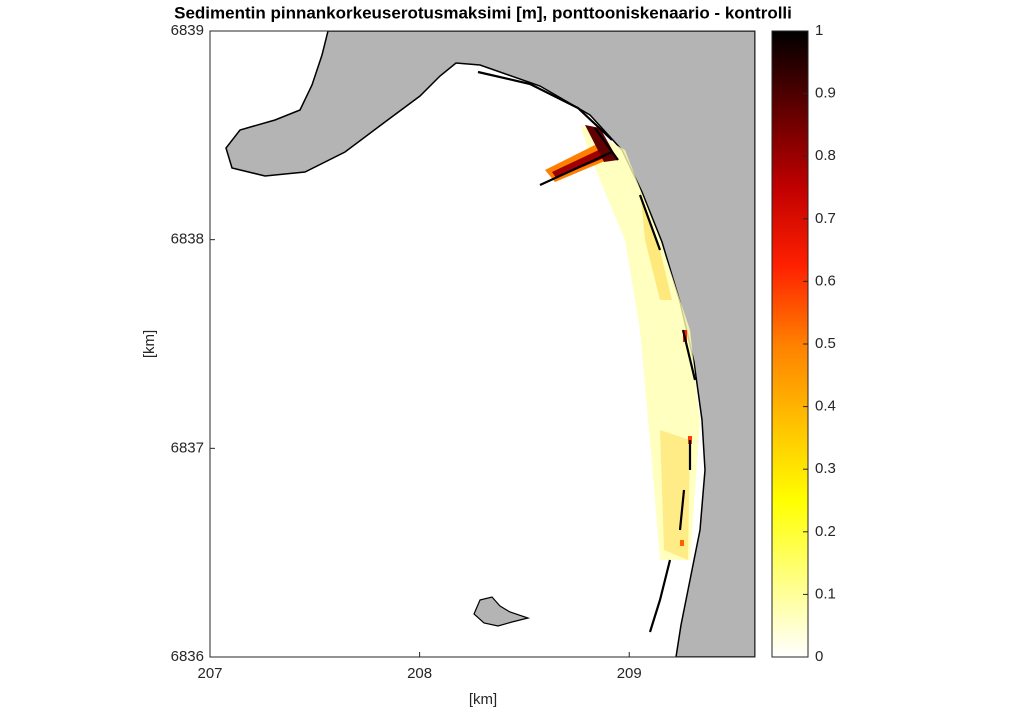  What do you see at coordinates (187, 30) in the screenshot?
I see `y-tick-label: 6839` at bounding box center [187, 30].